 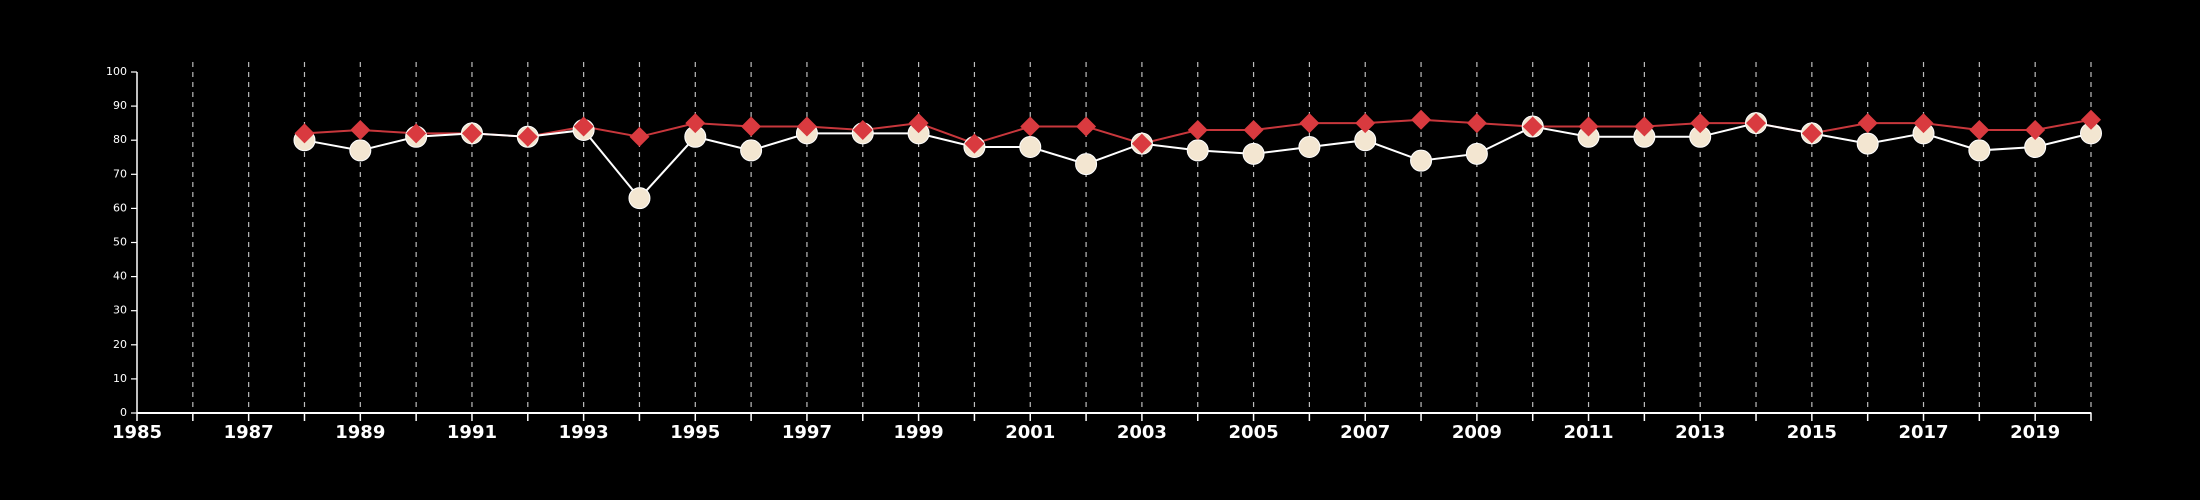 I want to click on point-circle-2016, so click(x=1867, y=143).